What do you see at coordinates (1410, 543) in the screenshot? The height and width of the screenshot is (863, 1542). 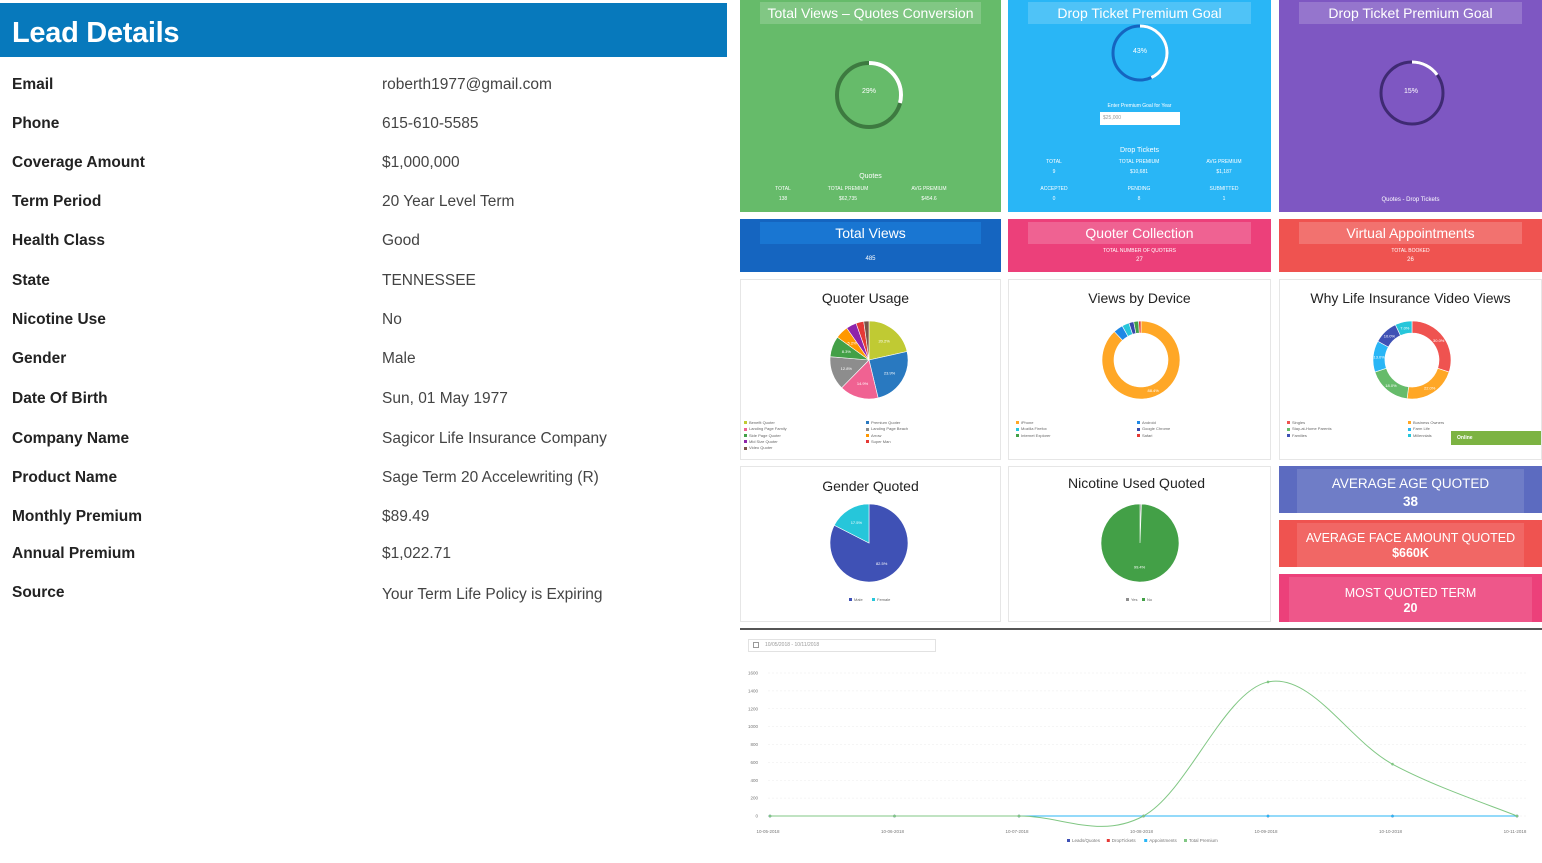 I see `avg-face-tile: AVERAGE FACE AMOUNT QUOTED $660K` at bounding box center [1410, 543].